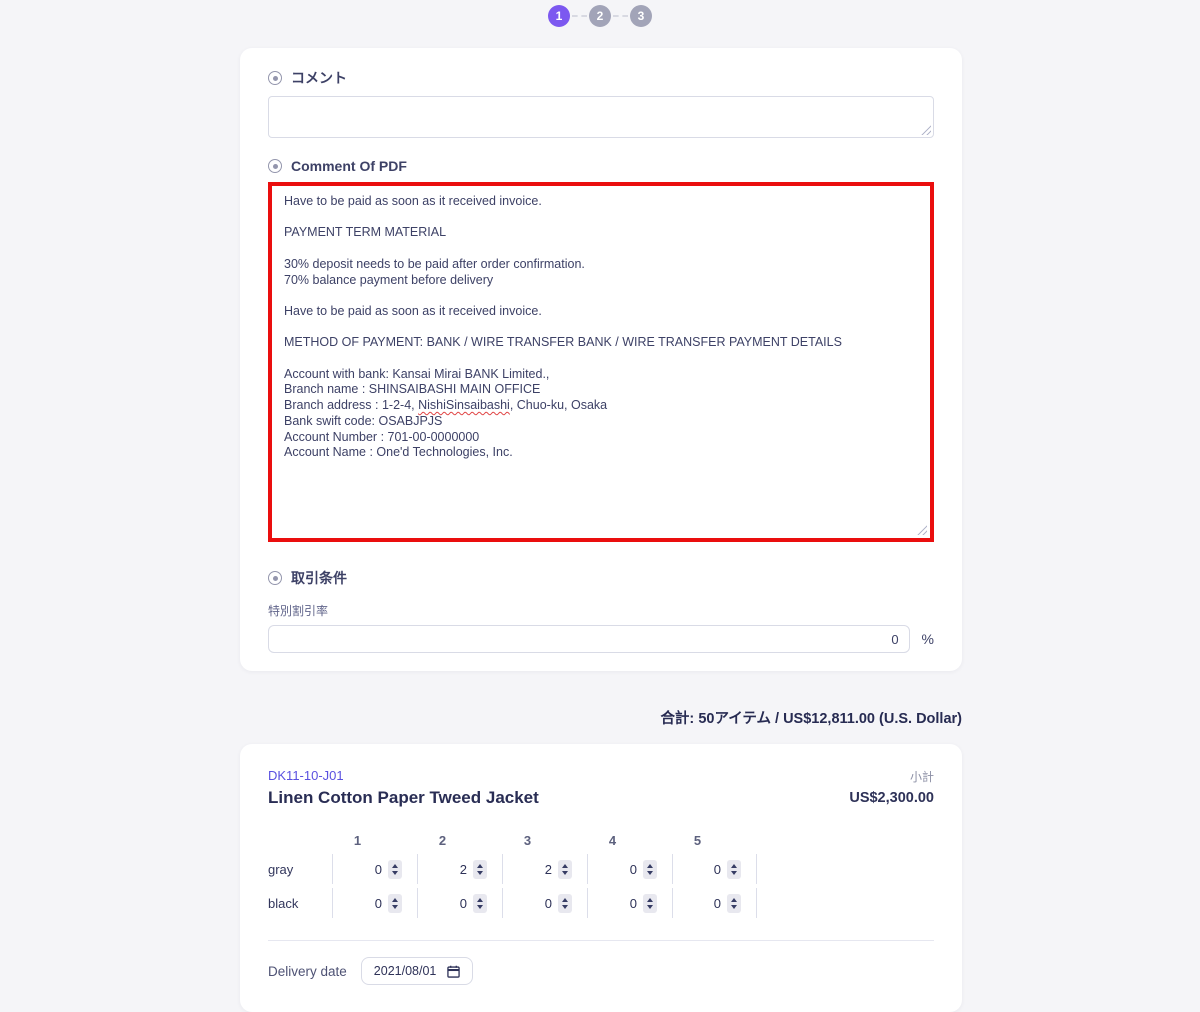 The image size is (1200, 1012). Describe the element at coordinates (921, 777) in the screenshot. I see `subtotal-label: 小計` at that location.